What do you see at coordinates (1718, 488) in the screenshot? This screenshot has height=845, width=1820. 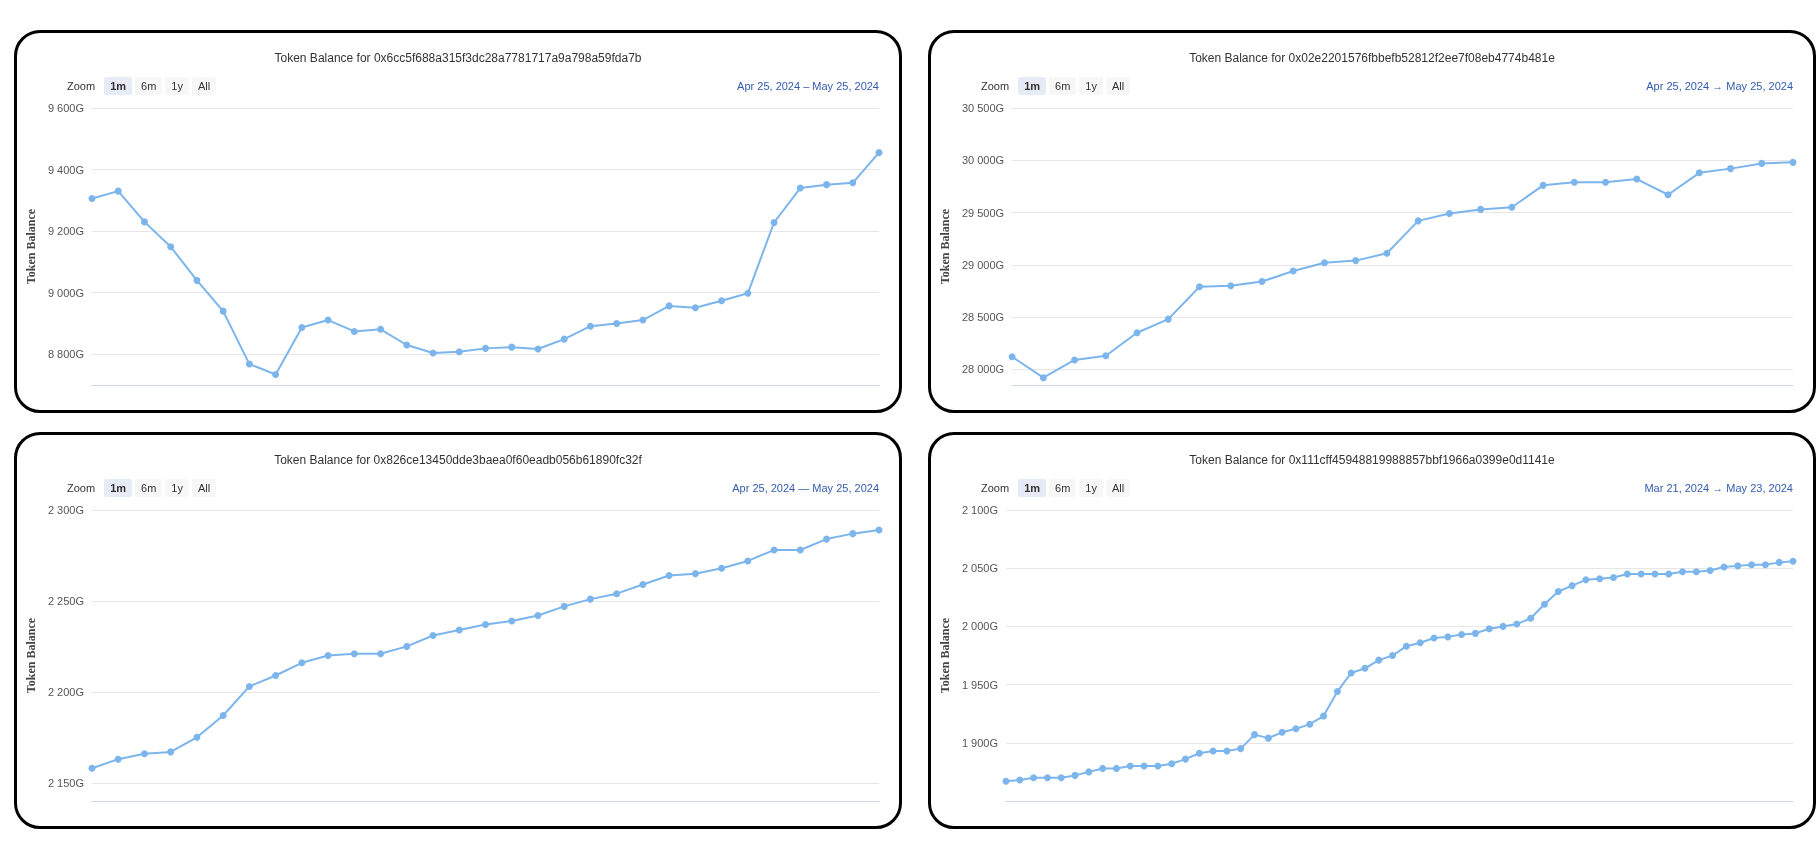 I see `text: Mar 21, 2024 → May 23, 2024` at bounding box center [1718, 488].